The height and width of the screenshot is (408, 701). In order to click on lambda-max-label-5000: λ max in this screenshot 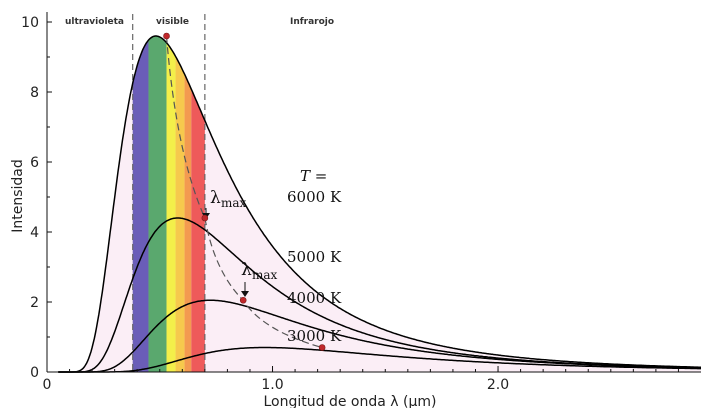, I will do `click(228, 199)`.